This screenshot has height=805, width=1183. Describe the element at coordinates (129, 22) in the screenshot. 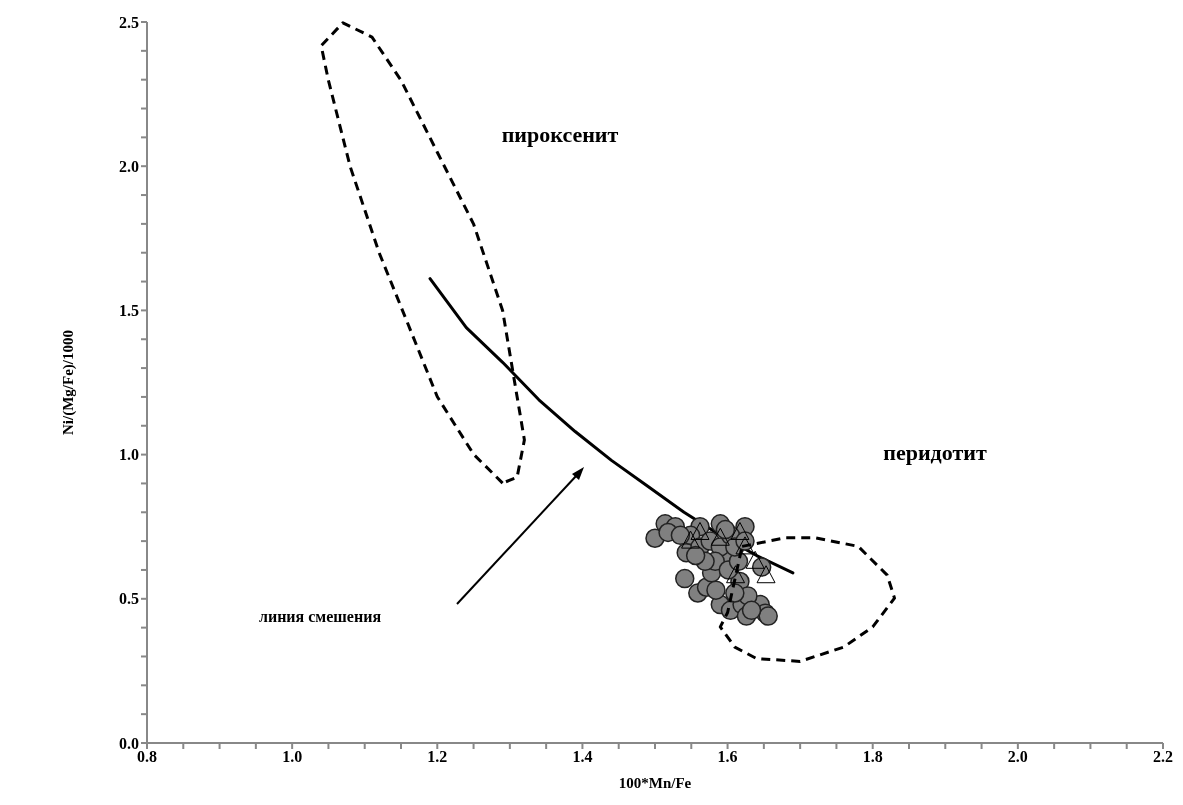

I see `y-tick-label: 2.5` at that location.